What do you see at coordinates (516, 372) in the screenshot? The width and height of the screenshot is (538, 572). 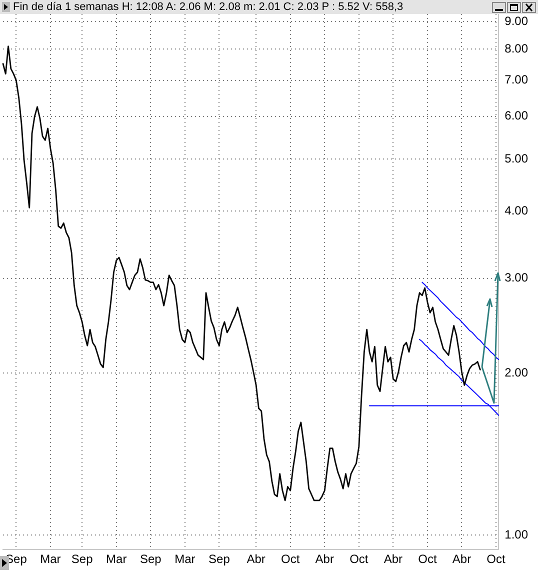 I see `y-tick-label: 2.00` at bounding box center [516, 372].